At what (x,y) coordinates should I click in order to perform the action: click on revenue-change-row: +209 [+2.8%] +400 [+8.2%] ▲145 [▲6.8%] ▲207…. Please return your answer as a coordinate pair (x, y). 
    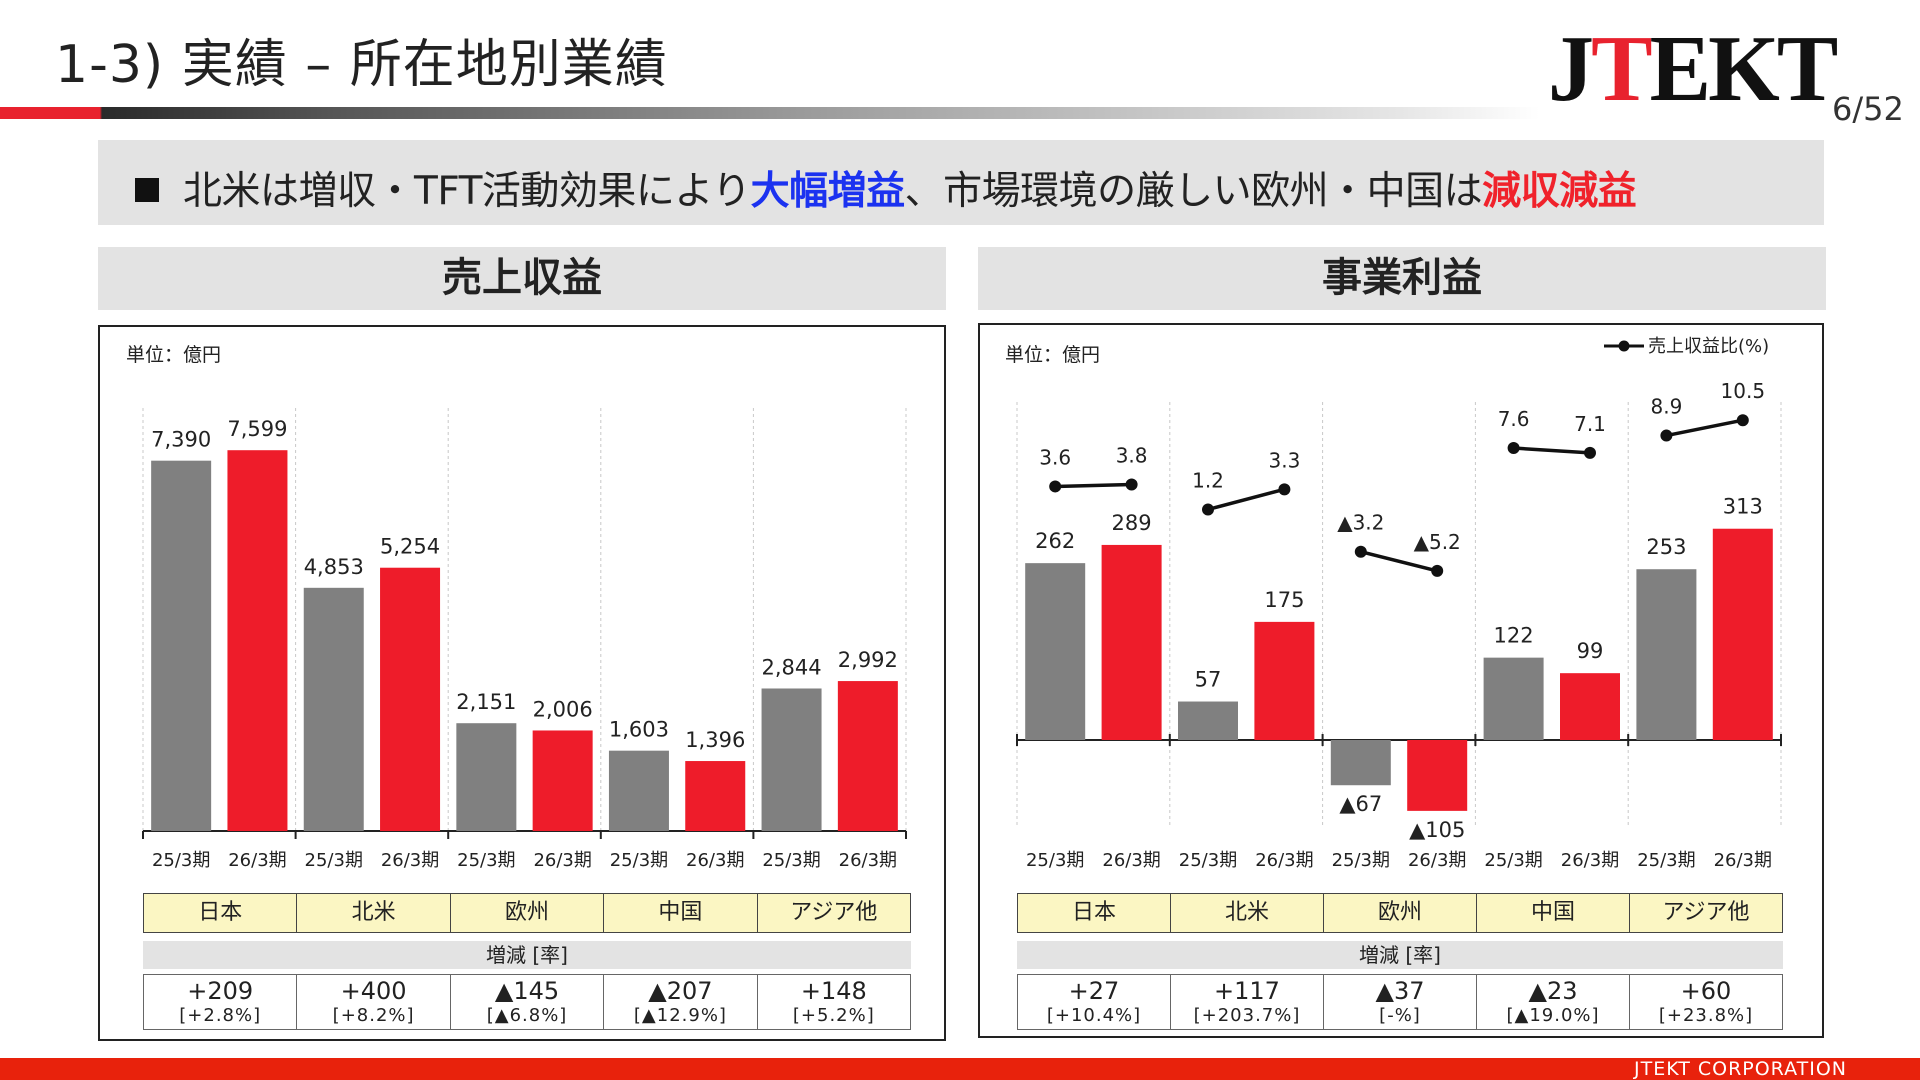
    Looking at the image, I should click on (527, 1002).